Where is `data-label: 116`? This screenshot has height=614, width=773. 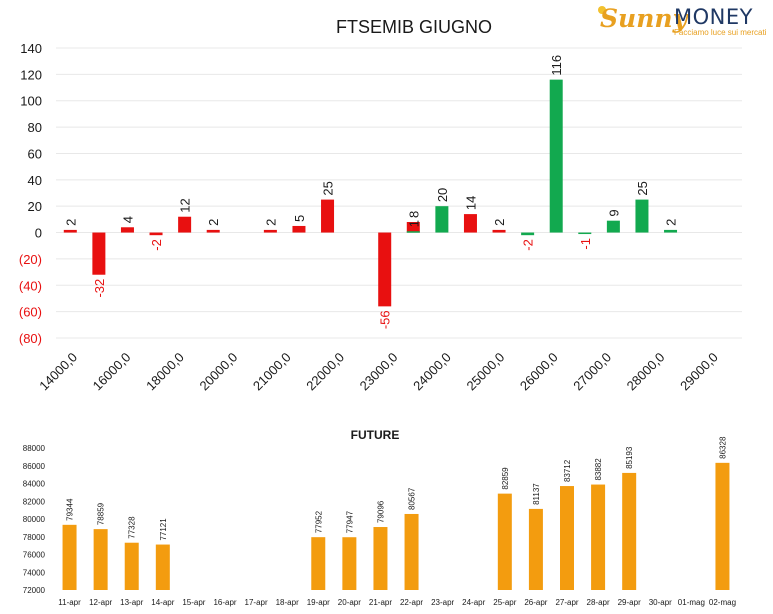 data-label: 116 is located at coordinates (556, 65).